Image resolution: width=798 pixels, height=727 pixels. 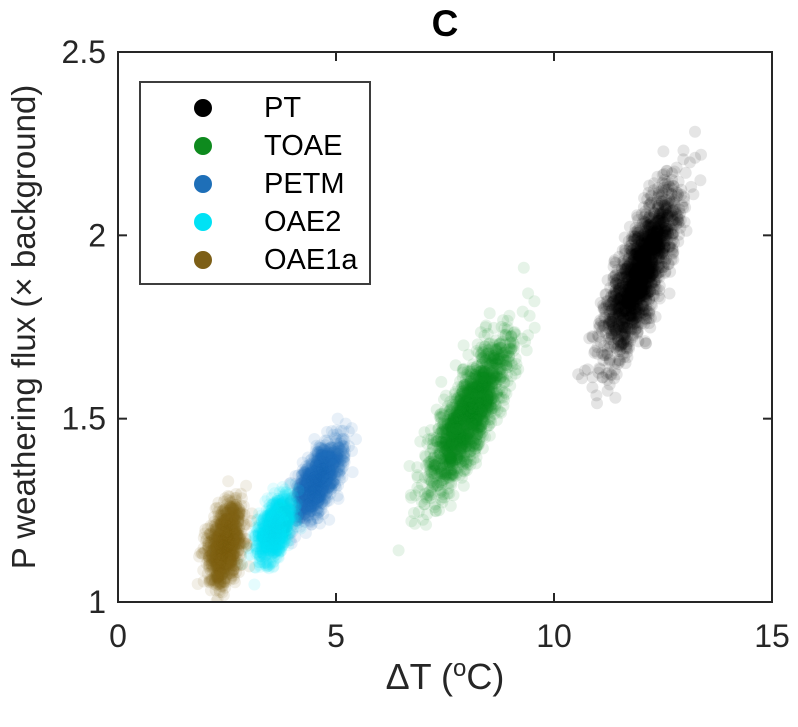 I want to click on scatter-cloud-PT, so click(x=639, y=267).